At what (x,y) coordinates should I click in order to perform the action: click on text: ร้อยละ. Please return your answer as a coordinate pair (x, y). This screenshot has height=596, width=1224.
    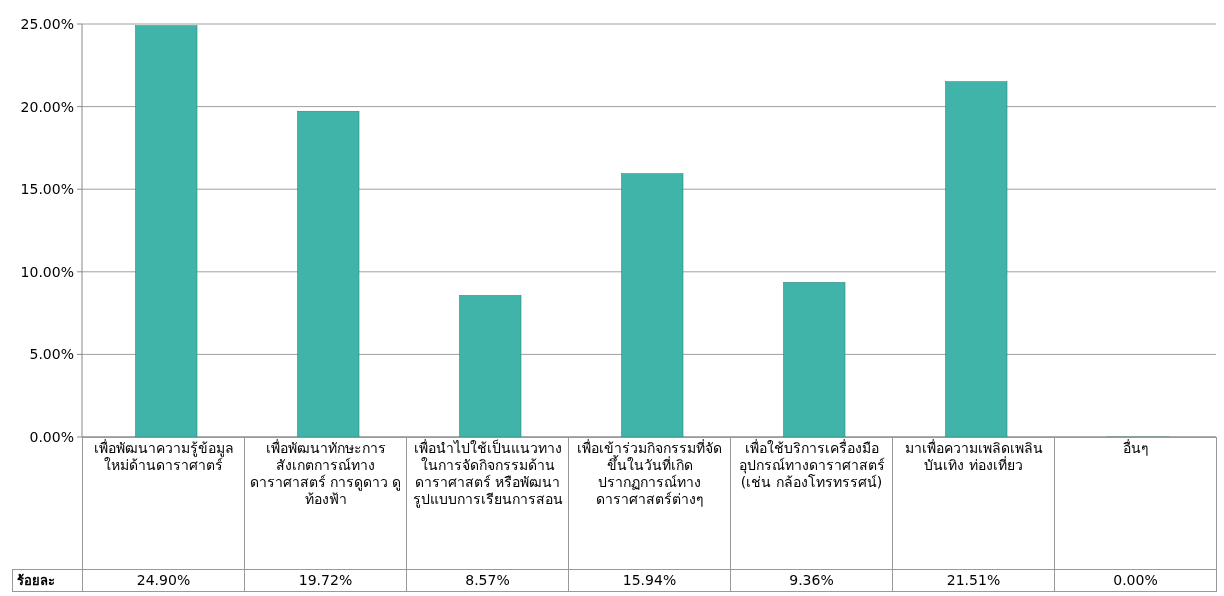
    Looking at the image, I should click on (47, 580).